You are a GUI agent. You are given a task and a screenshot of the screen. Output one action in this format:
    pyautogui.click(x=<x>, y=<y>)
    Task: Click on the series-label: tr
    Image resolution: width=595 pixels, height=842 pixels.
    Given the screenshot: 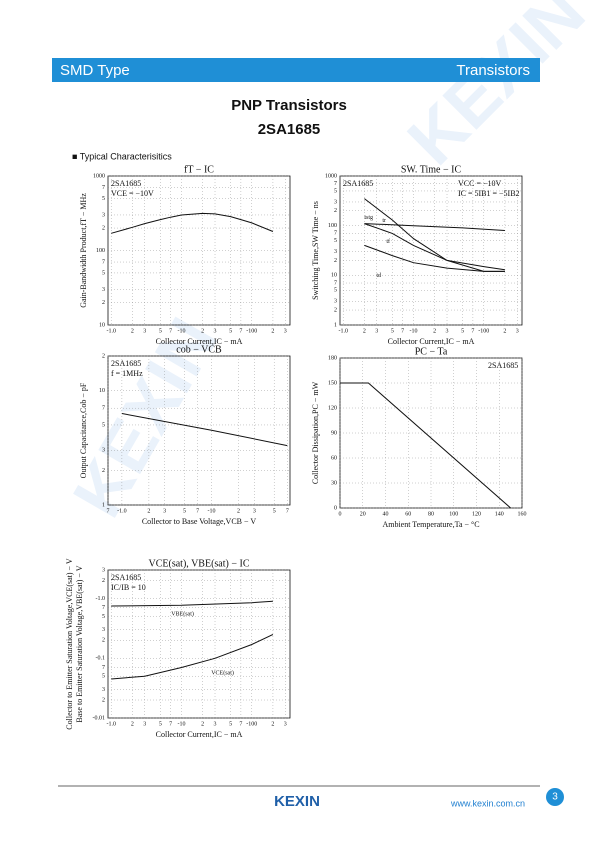 What is the action you would take?
    pyautogui.click(x=384, y=221)
    